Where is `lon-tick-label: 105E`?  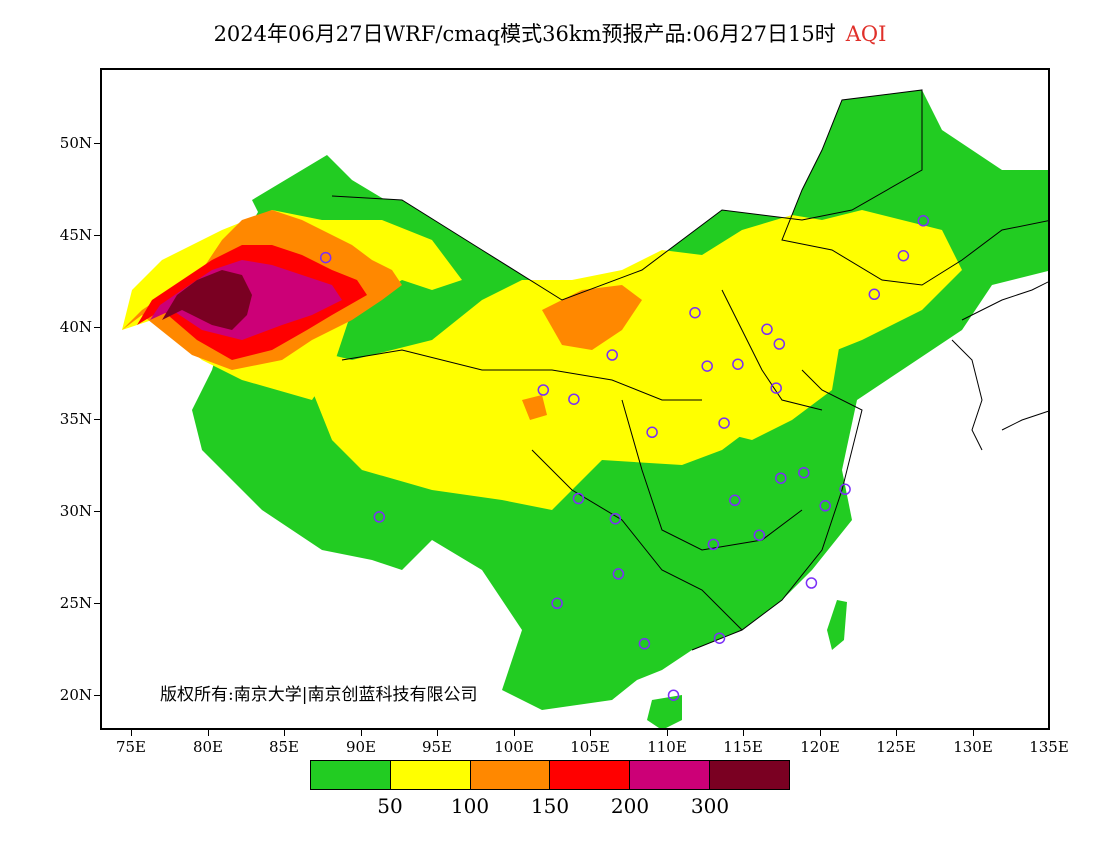
lon-tick-label: 105E is located at coordinates (590, 747).